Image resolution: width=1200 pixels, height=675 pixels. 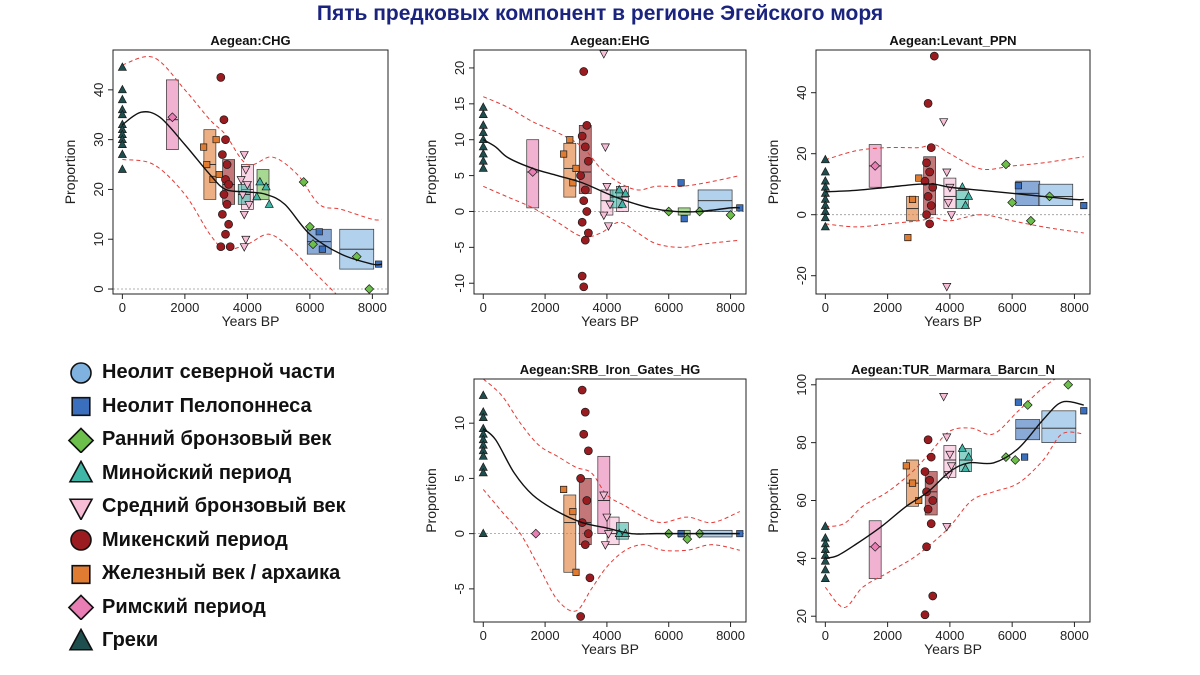 What do you see at coordinates (81, 407) in the screenshot?
I see `legend-symbol-icon` at bounding box center [81, 407].